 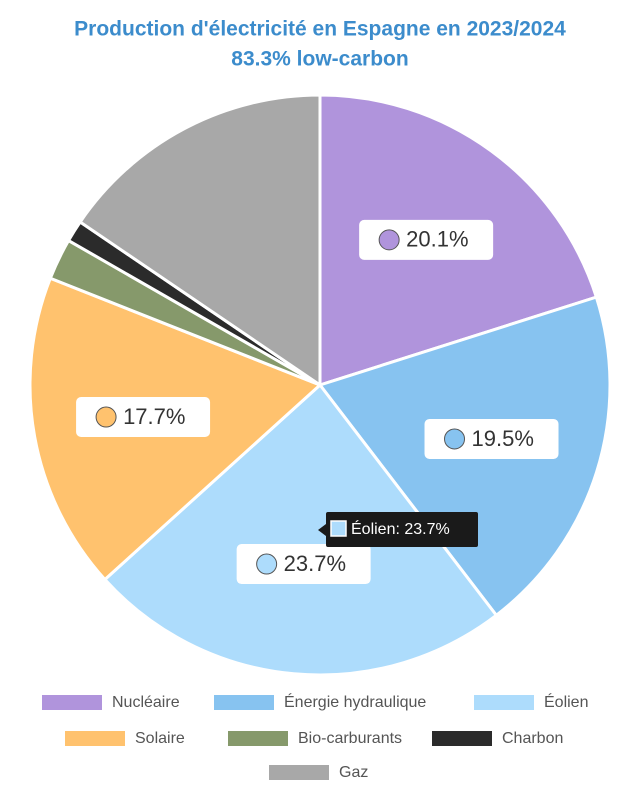 I want to click on tooltip-text: Éolien: 23.7%, so click(x=400, y=528).